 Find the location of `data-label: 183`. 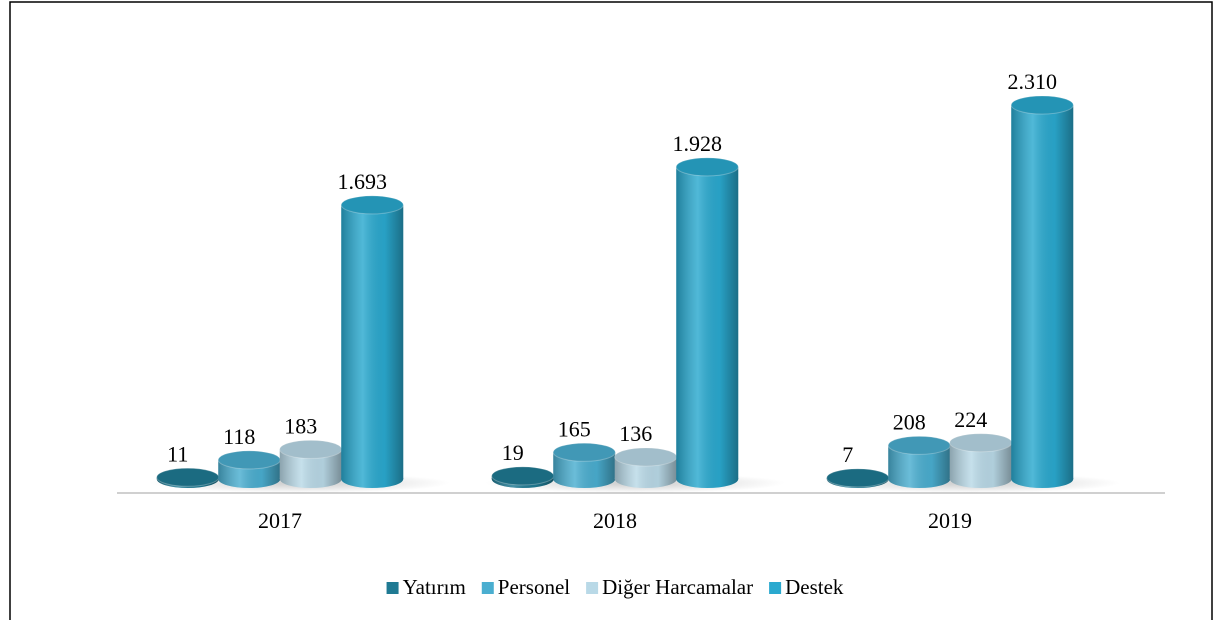

data-label: 183 is located at coordinates (300, 425).